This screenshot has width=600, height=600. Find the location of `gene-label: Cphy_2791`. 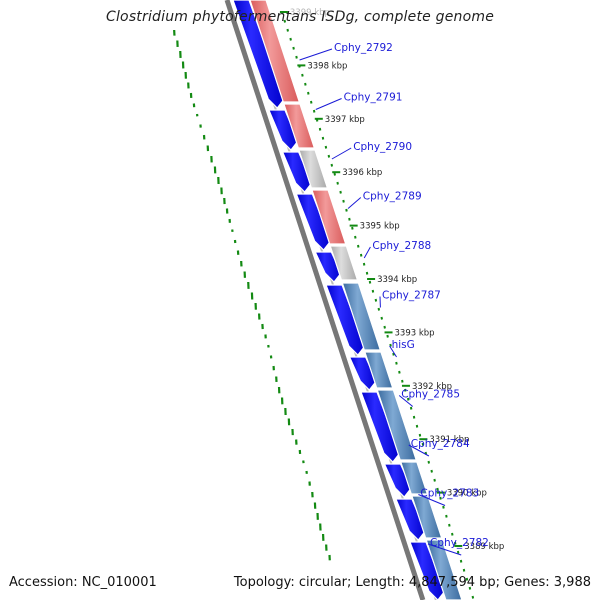

gene-label: Cphy_2791 is located at coordinates (373, 98).